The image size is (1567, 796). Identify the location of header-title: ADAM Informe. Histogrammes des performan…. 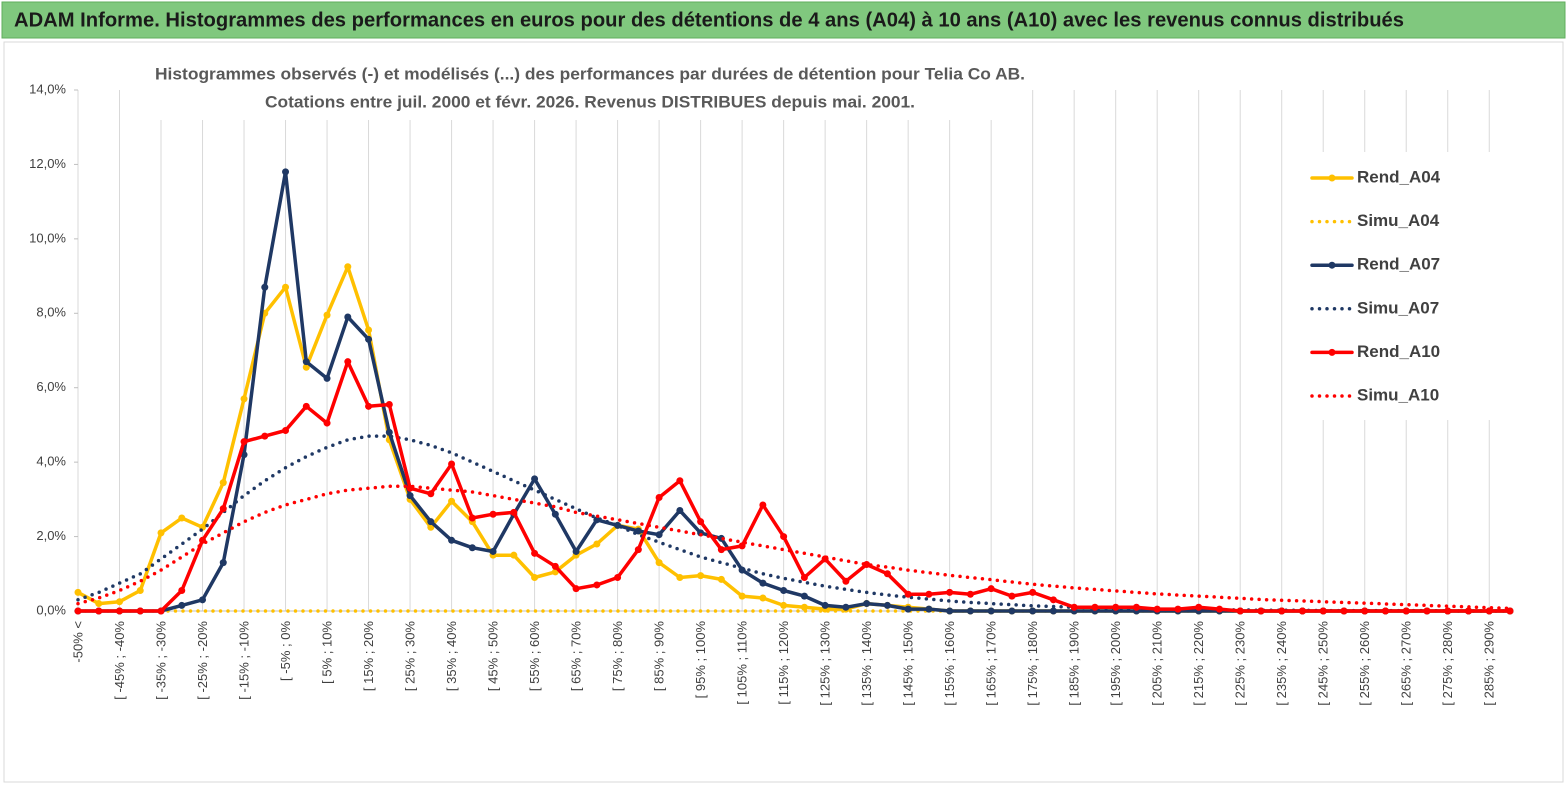
(709, 20).